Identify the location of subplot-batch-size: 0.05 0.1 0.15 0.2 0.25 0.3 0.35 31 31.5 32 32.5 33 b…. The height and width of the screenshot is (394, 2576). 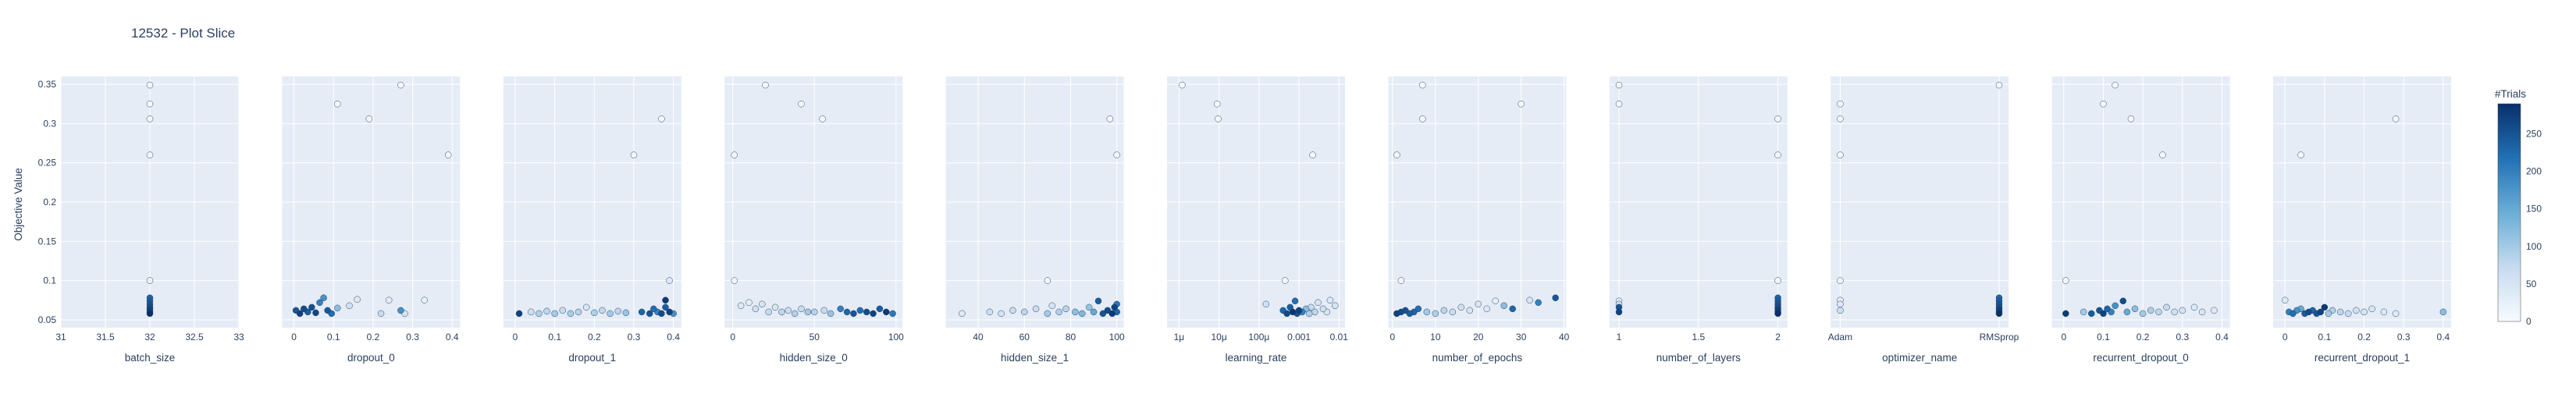
(141, 220).